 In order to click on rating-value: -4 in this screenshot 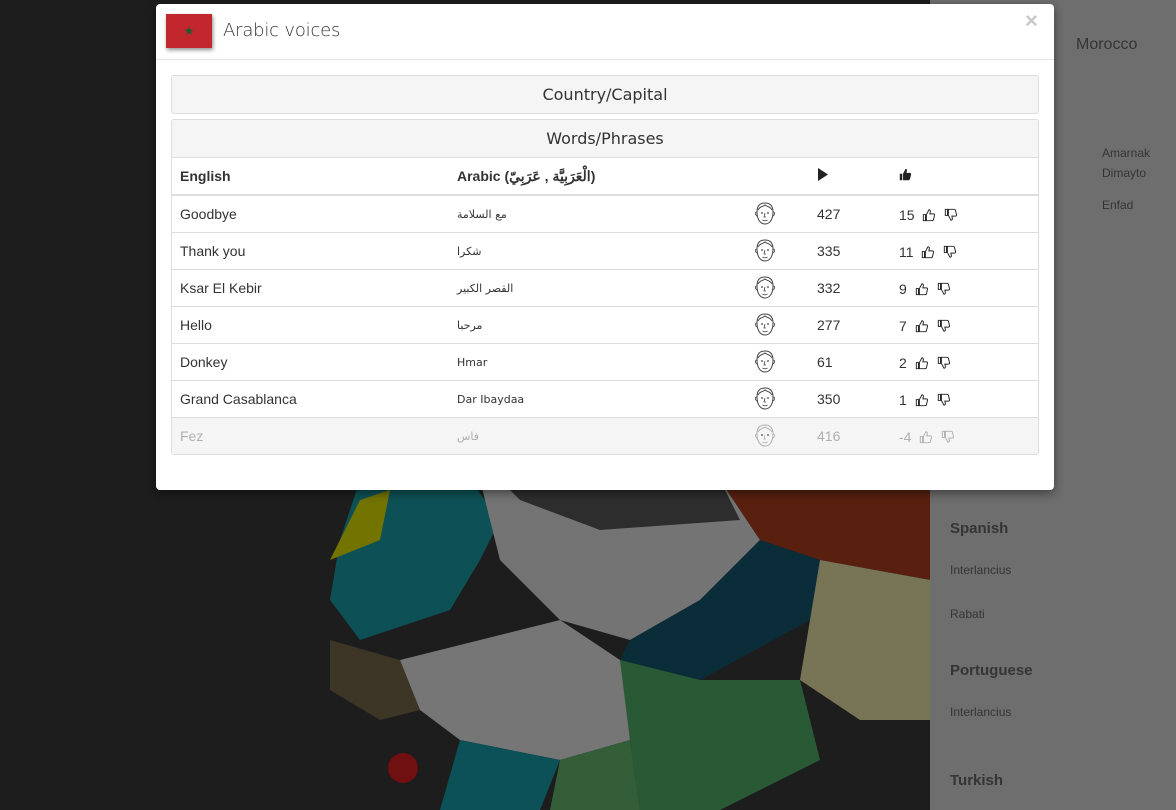, I will do `click(905, 436)`.